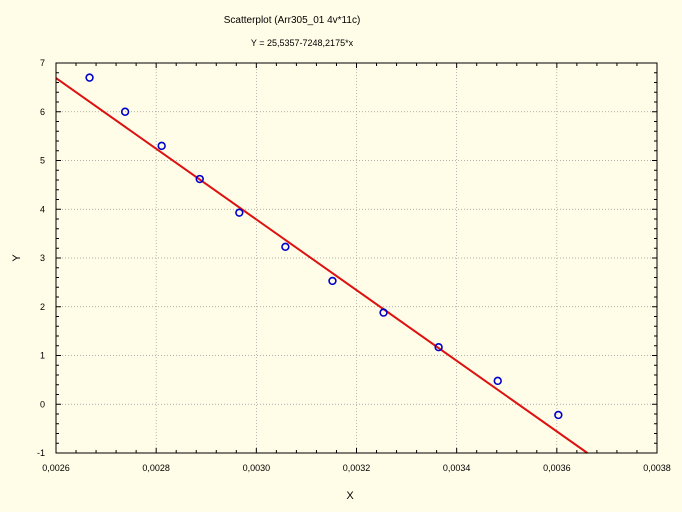 The height and width of the screenshot is (512, 682). What do you see at coordinates (156, 468) in the screenshot?
I see `x-tick-label: 0,0028` at bounding box center [156, 468].